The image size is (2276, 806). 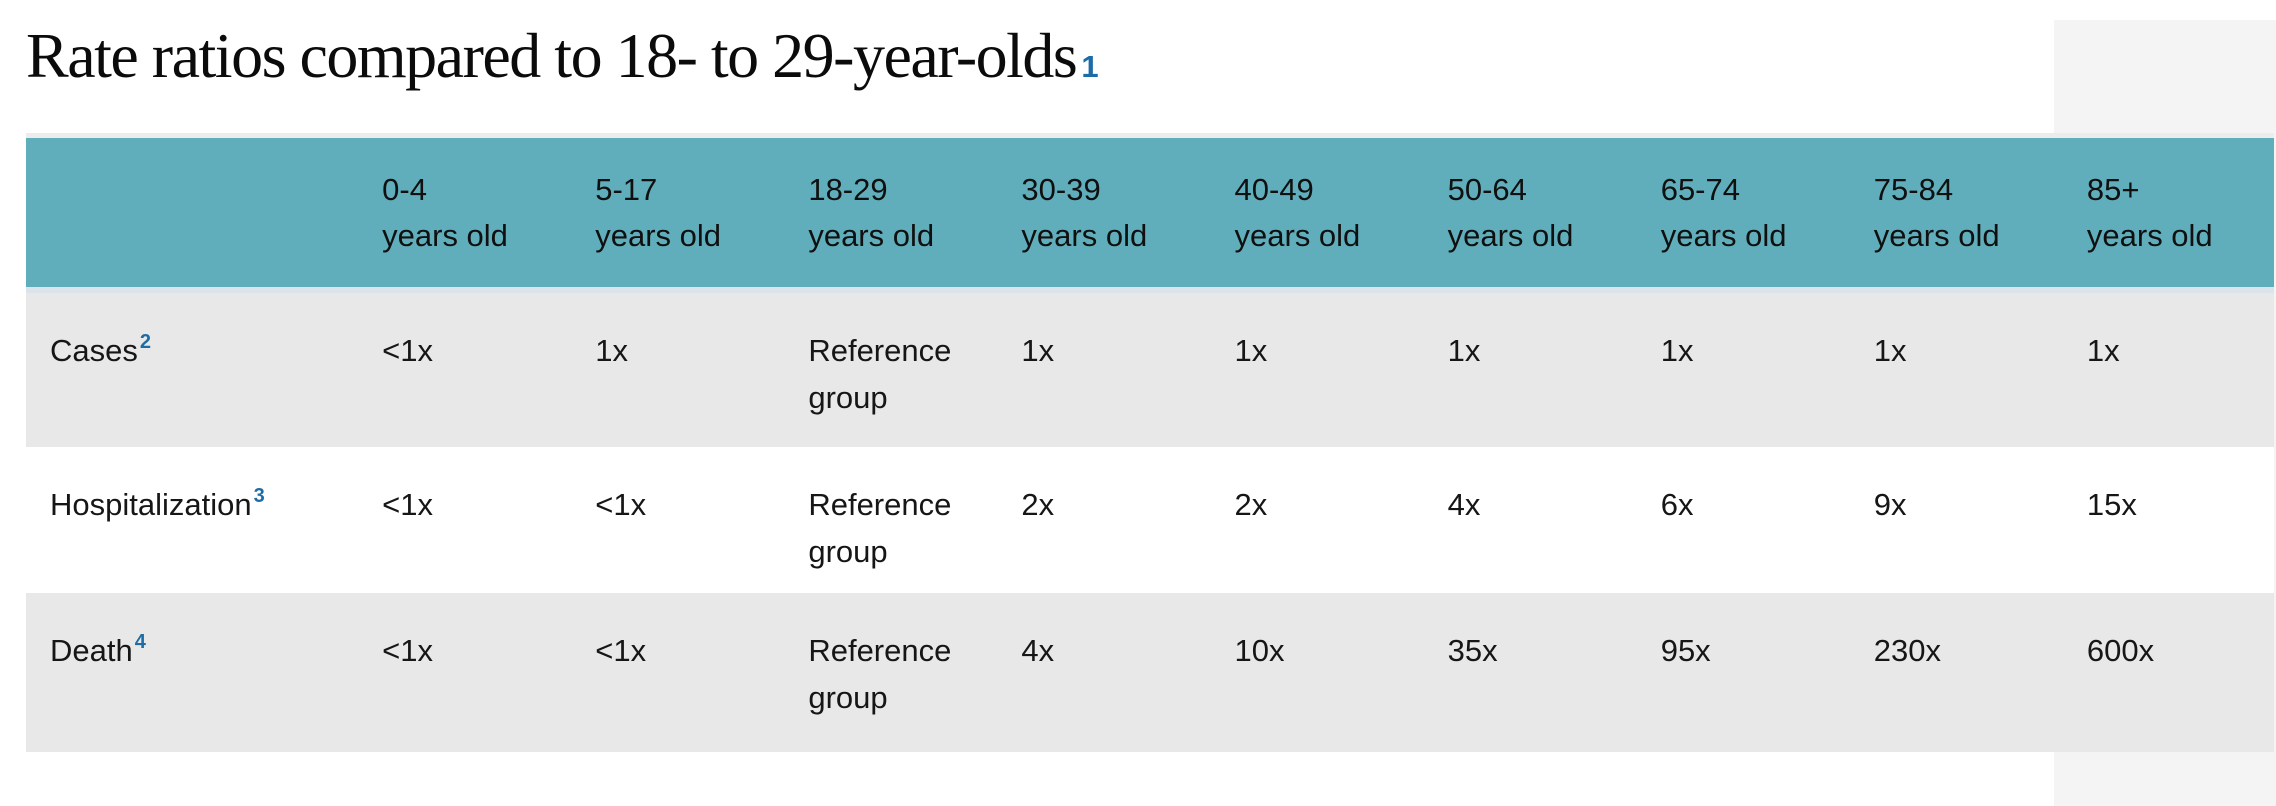 I want to click on age-range: 30-39, so click(x=1061, y=189).